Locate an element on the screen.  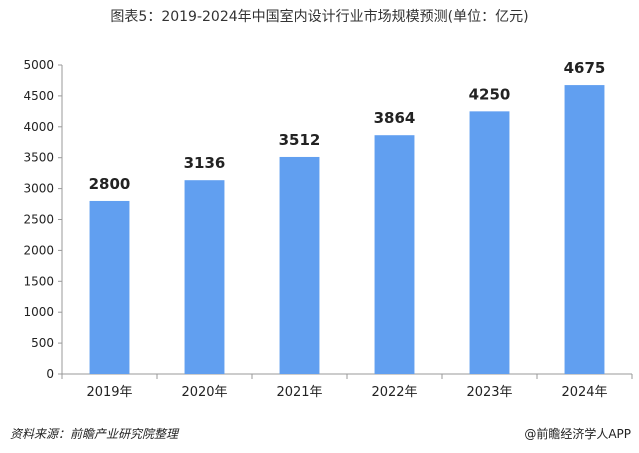
x-tick-label: 2019年 is located at coordinates (109, 392).